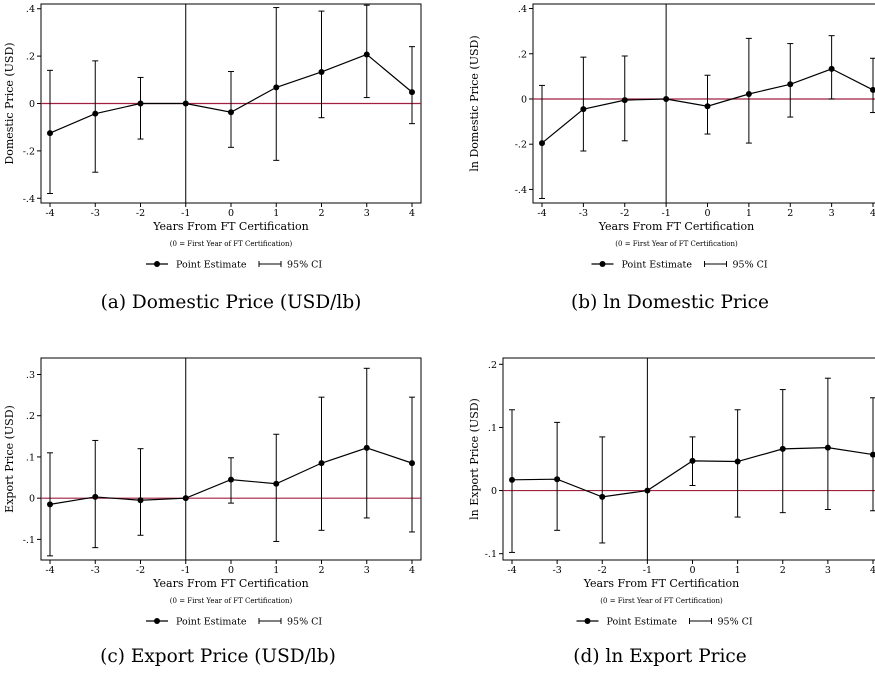 The width and height of the screenshot is (875, 678). Describe the element at coordinates (521, 190) in the screenshot. I see `y-tick-label: -.4` at that location.